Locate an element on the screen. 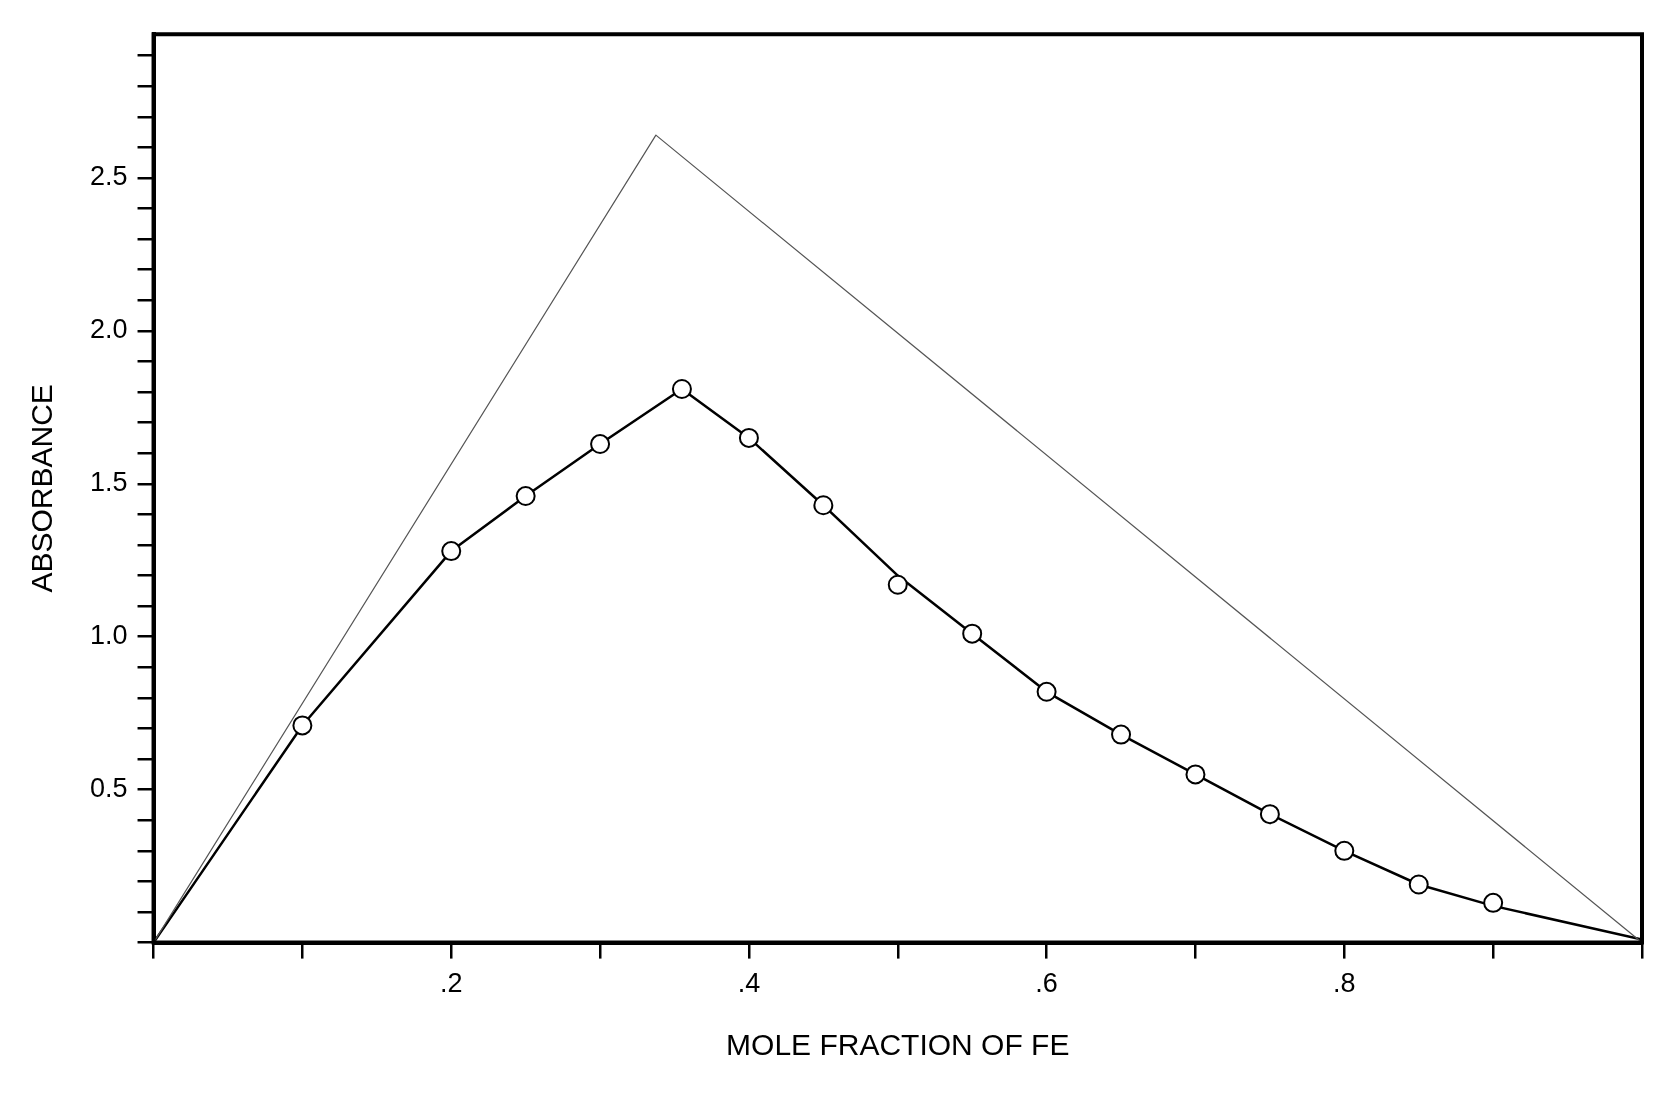  y-tick-label: 1.5 is located at coordinates (108, 482).